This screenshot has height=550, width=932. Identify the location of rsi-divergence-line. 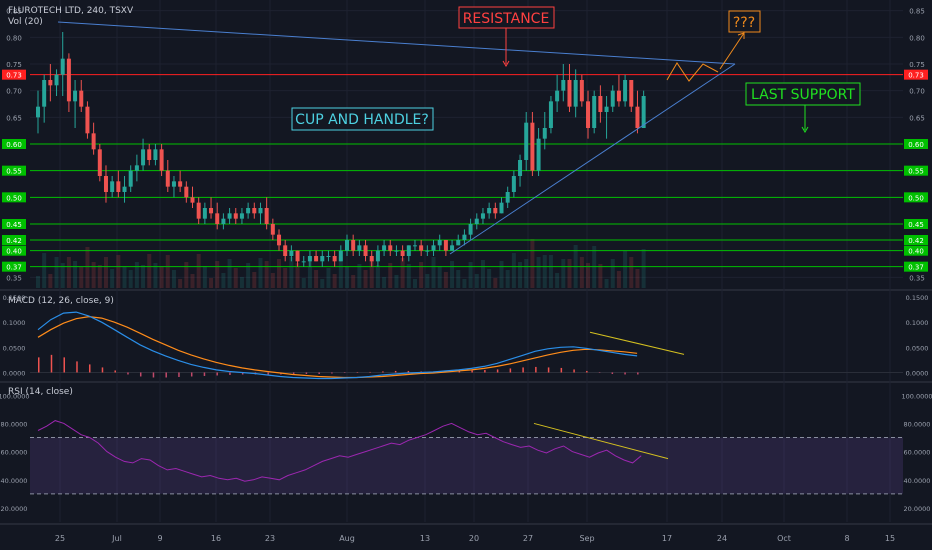
(601, 441).